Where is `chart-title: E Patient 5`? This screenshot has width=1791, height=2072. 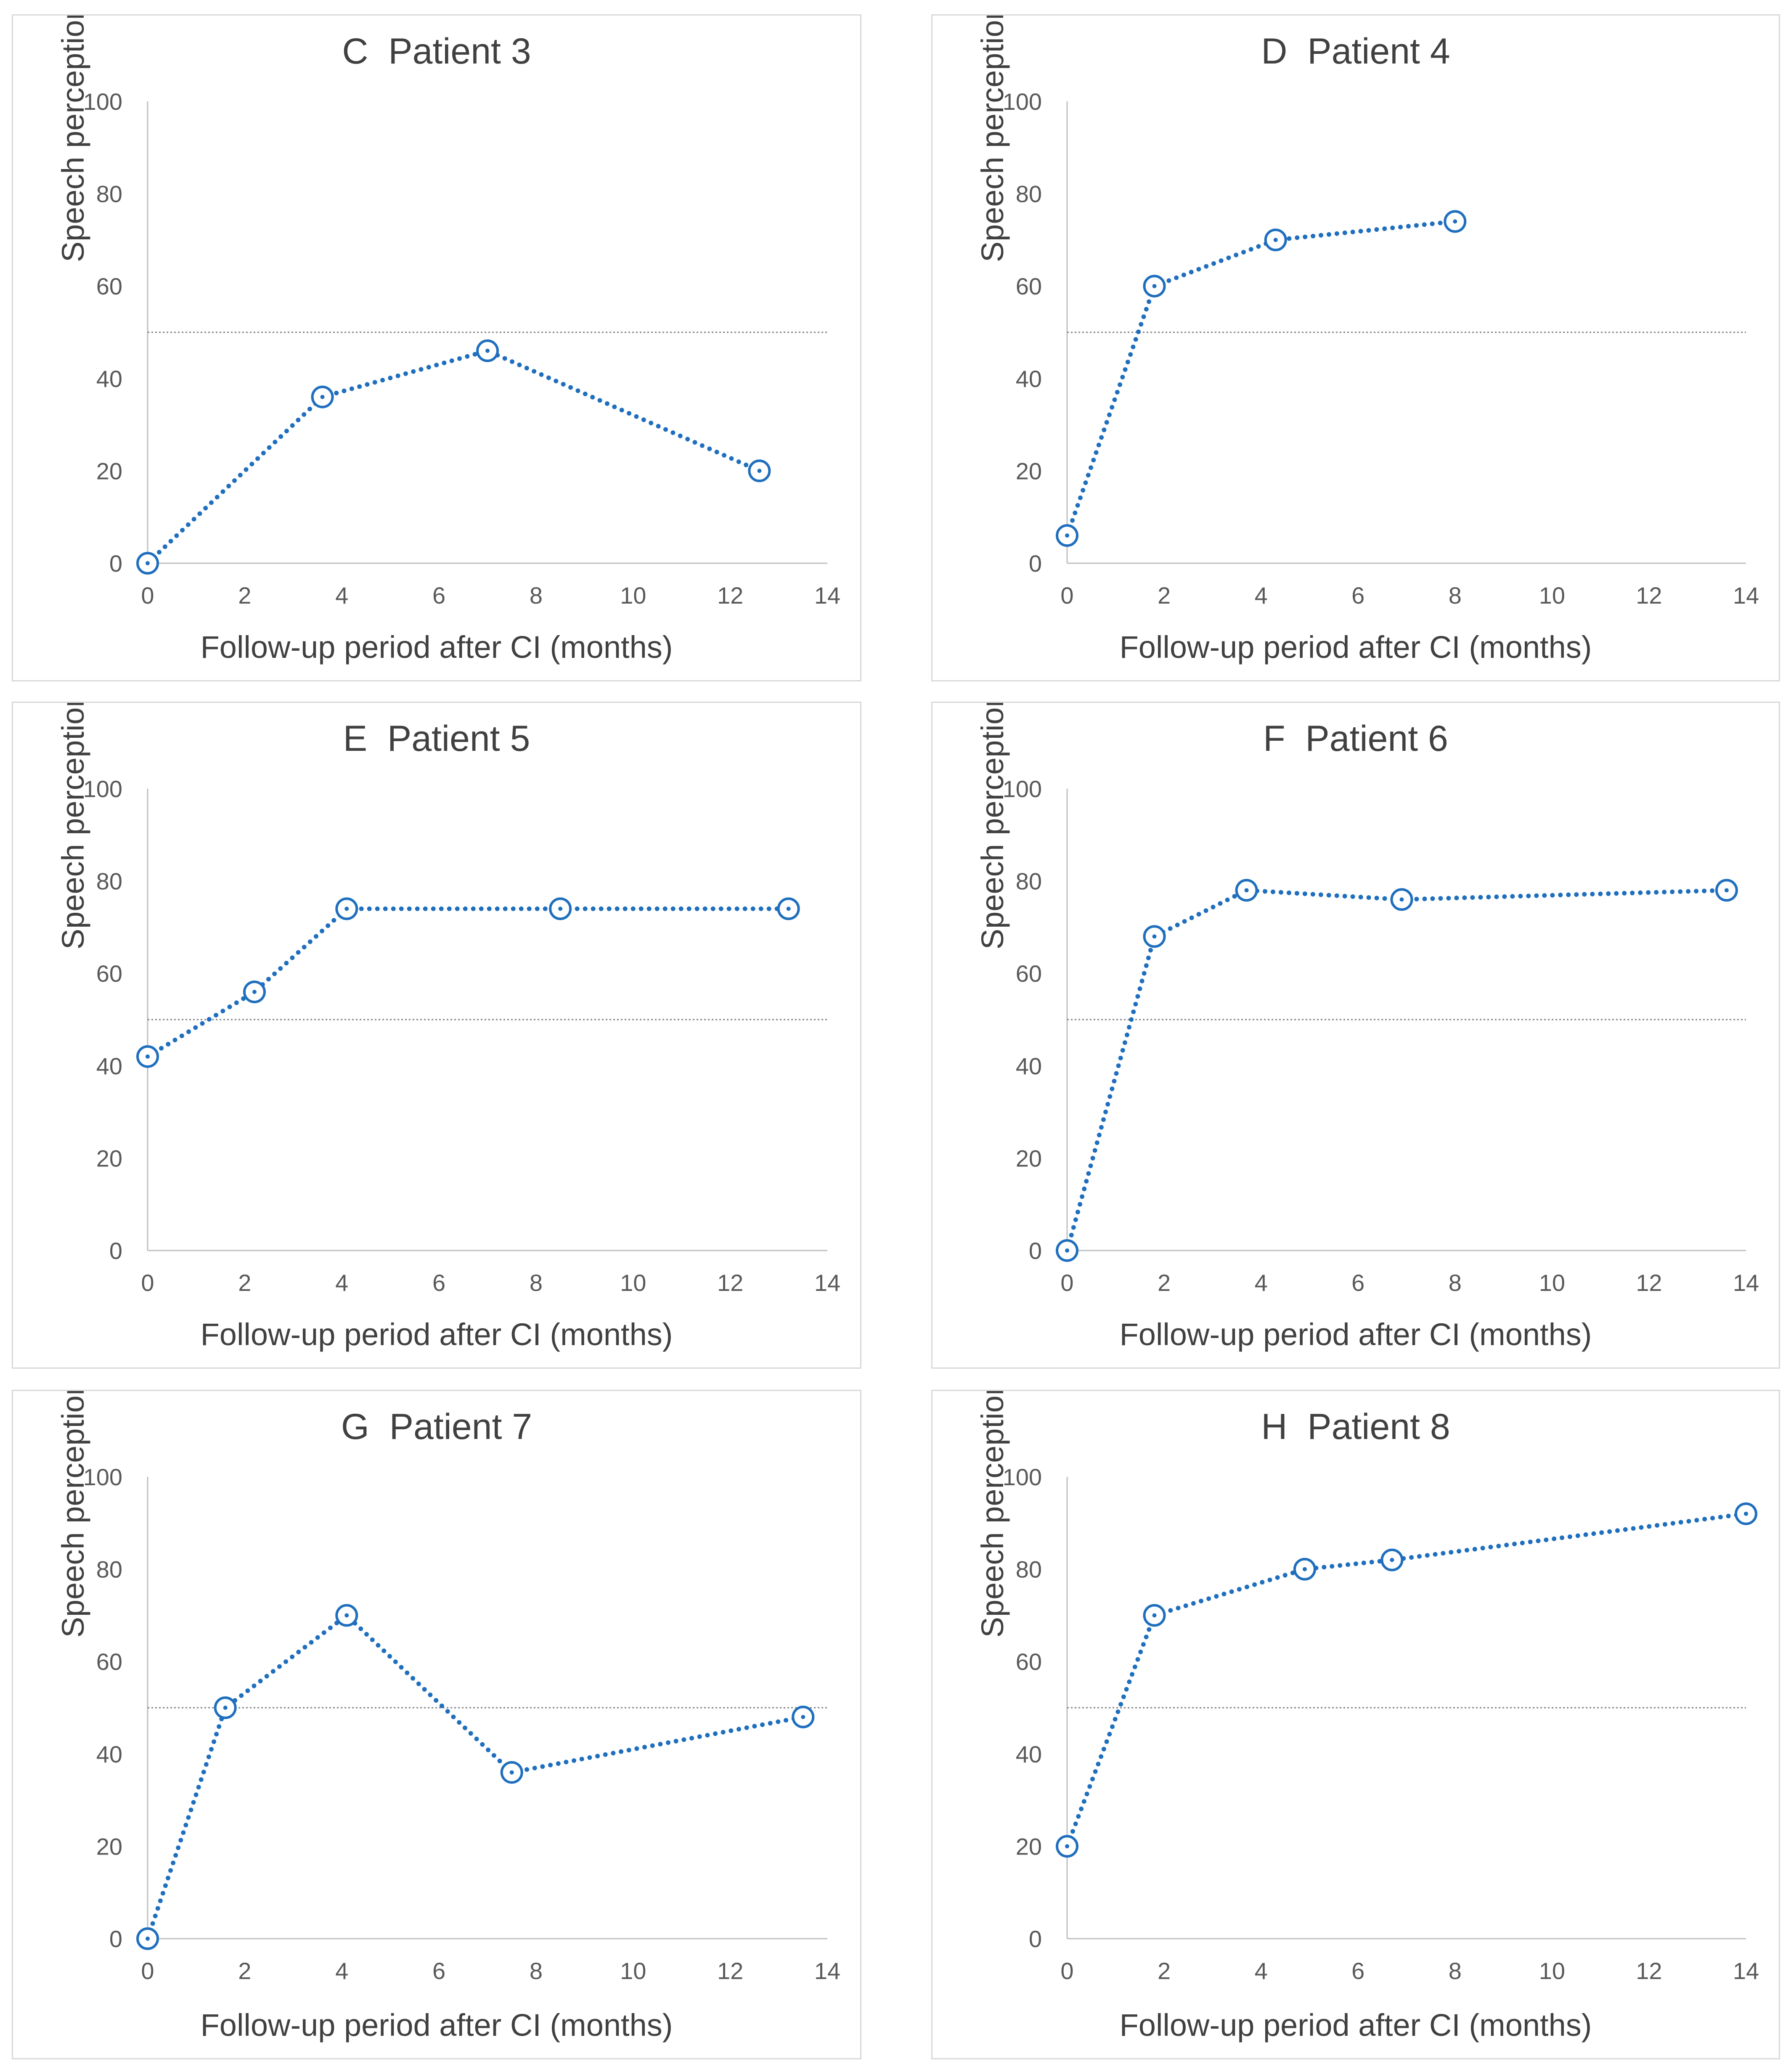
chart-title: E Patient 5 is located at coordinates (437, 738).